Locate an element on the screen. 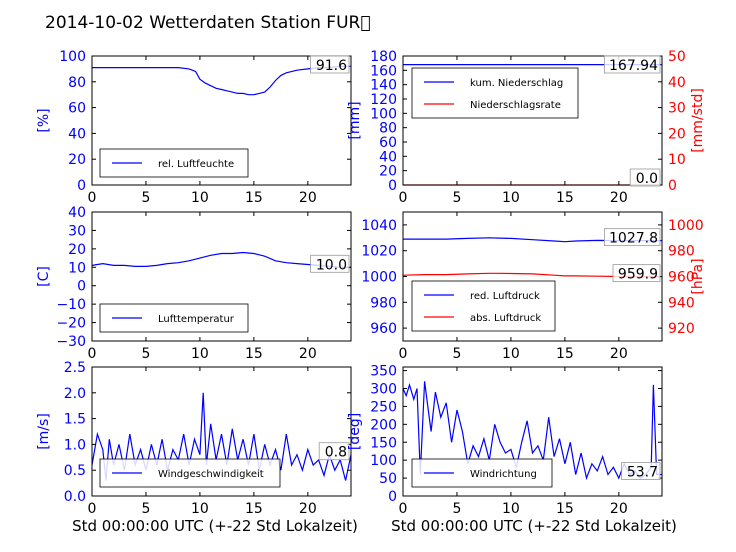 The height and width of the screenshot is (552, 736). last-value-label: 53.7 is located at coordinates (642, 473).